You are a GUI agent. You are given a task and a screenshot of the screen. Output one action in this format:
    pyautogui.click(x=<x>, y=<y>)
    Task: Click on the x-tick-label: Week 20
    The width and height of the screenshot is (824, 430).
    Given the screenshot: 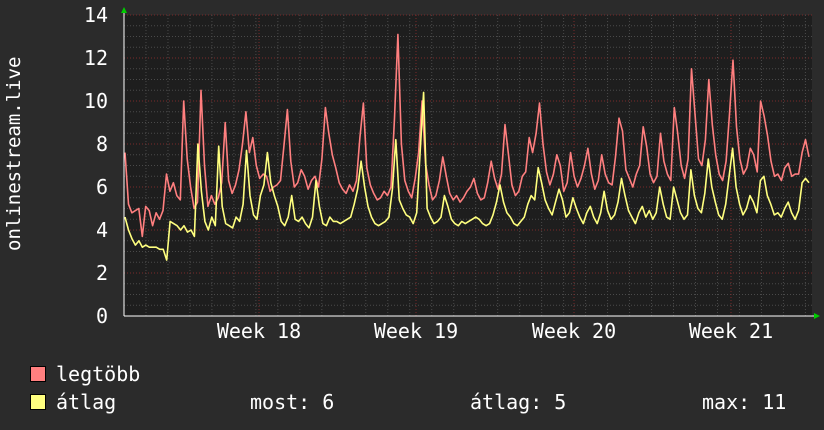 What is the action you would take?
    pyautogui.click(x=574, y=331)
    